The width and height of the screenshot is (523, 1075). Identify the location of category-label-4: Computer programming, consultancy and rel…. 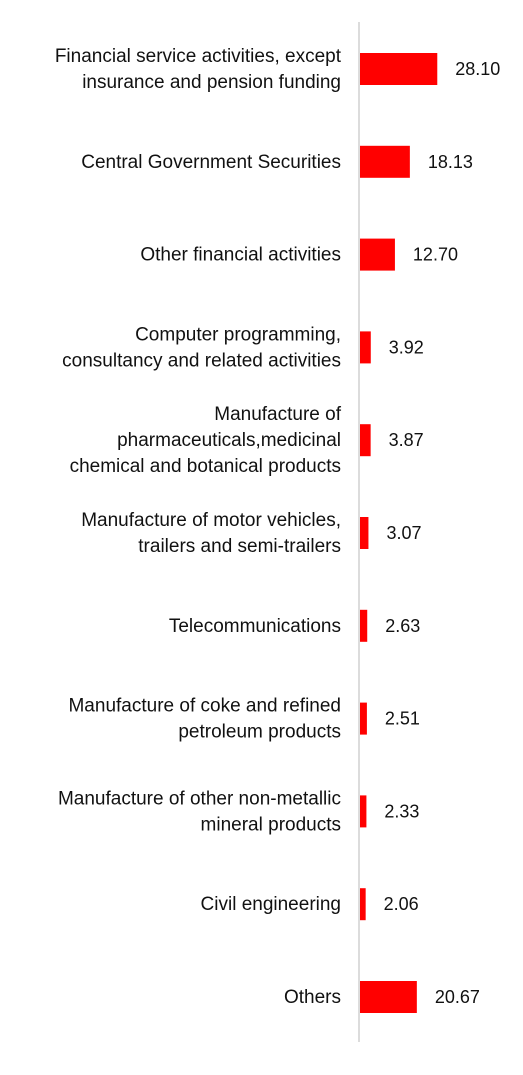
(201, 347).